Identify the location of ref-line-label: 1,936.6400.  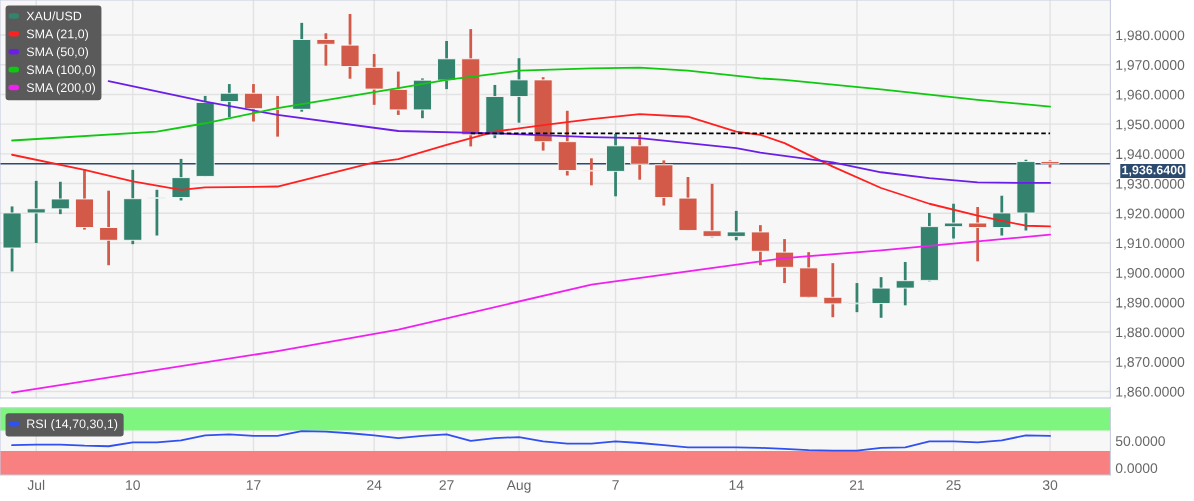
(1153, 171).